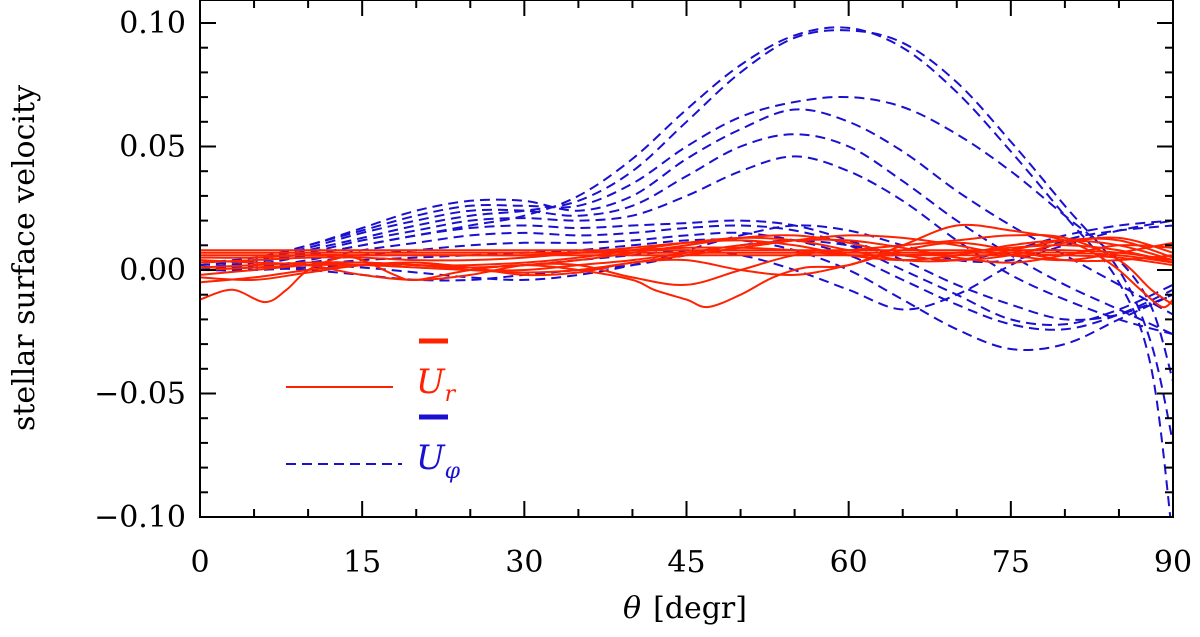 This screenshot has height=637, width=1200. I want to click on y-axis-title: stellar surface velocity, so click(24, 258).